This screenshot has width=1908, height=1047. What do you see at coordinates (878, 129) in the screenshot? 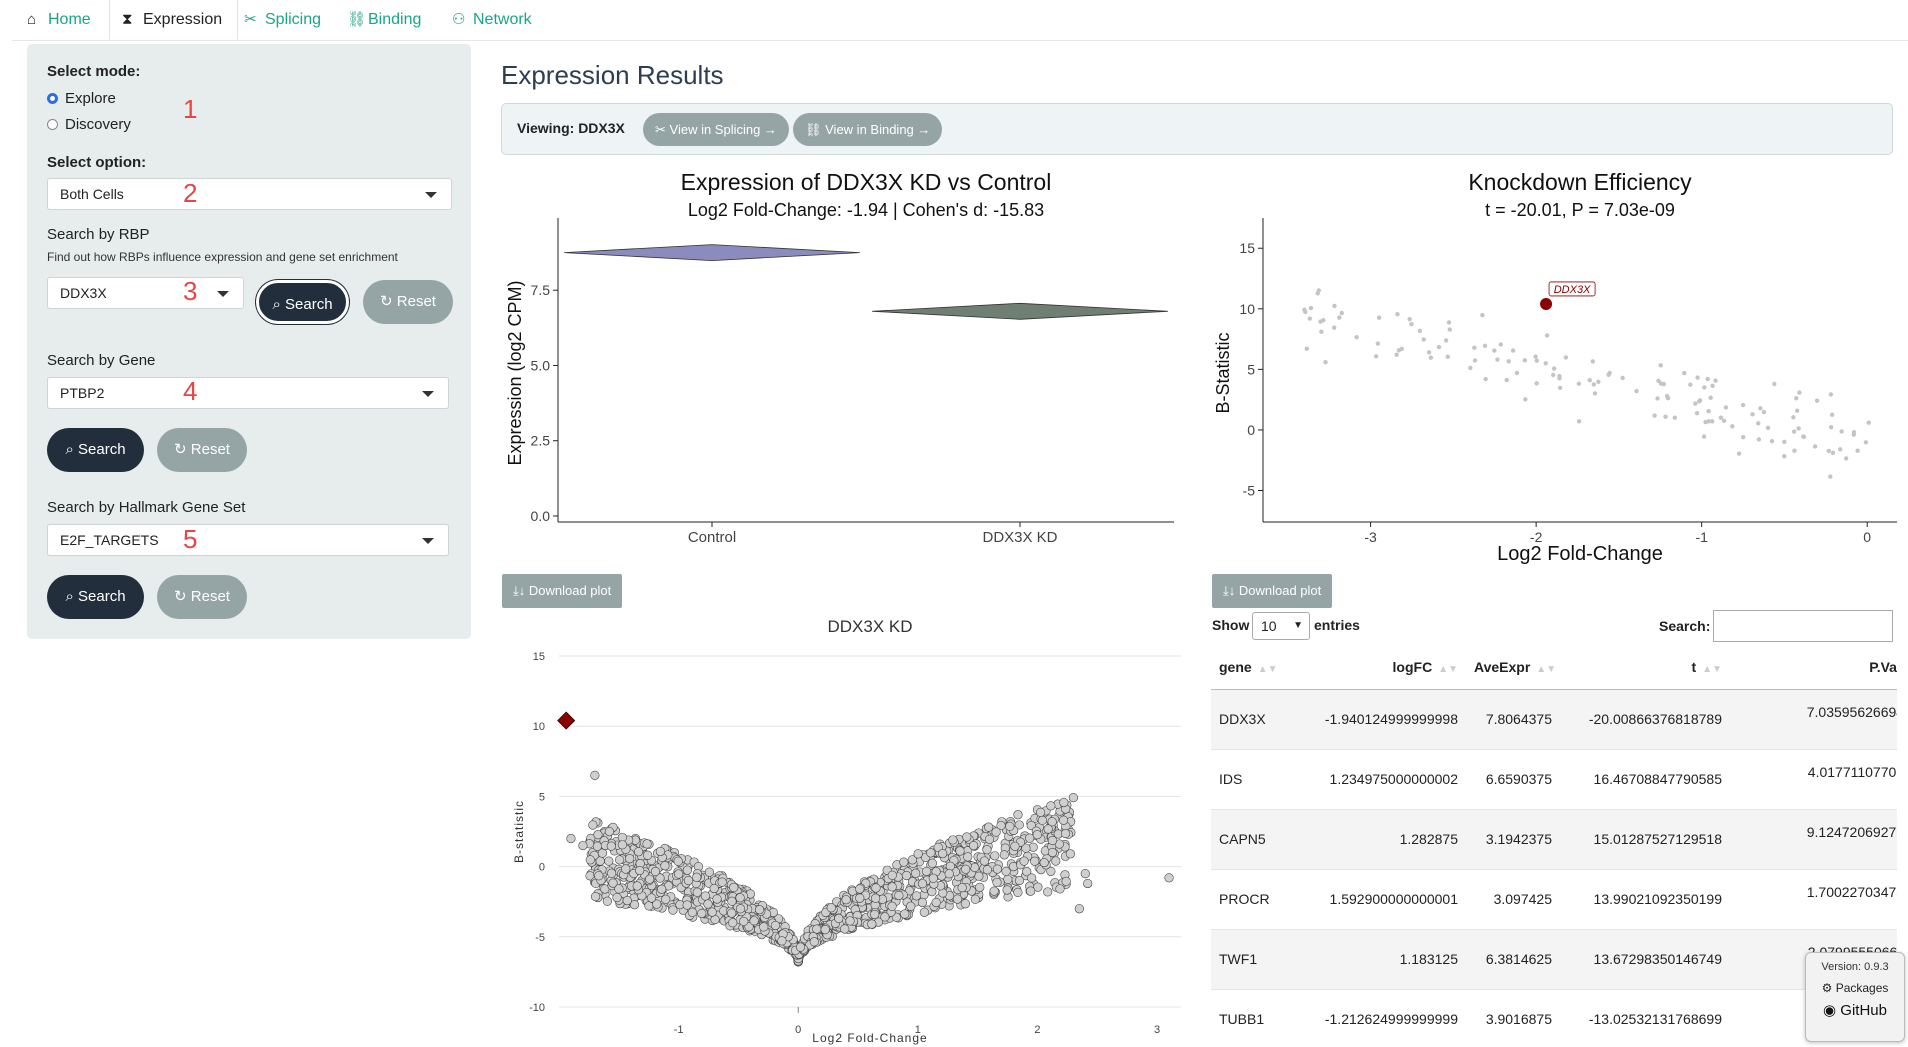
I see `view-in-binding-label: View in Binding →` at bounding box center [878, 129].